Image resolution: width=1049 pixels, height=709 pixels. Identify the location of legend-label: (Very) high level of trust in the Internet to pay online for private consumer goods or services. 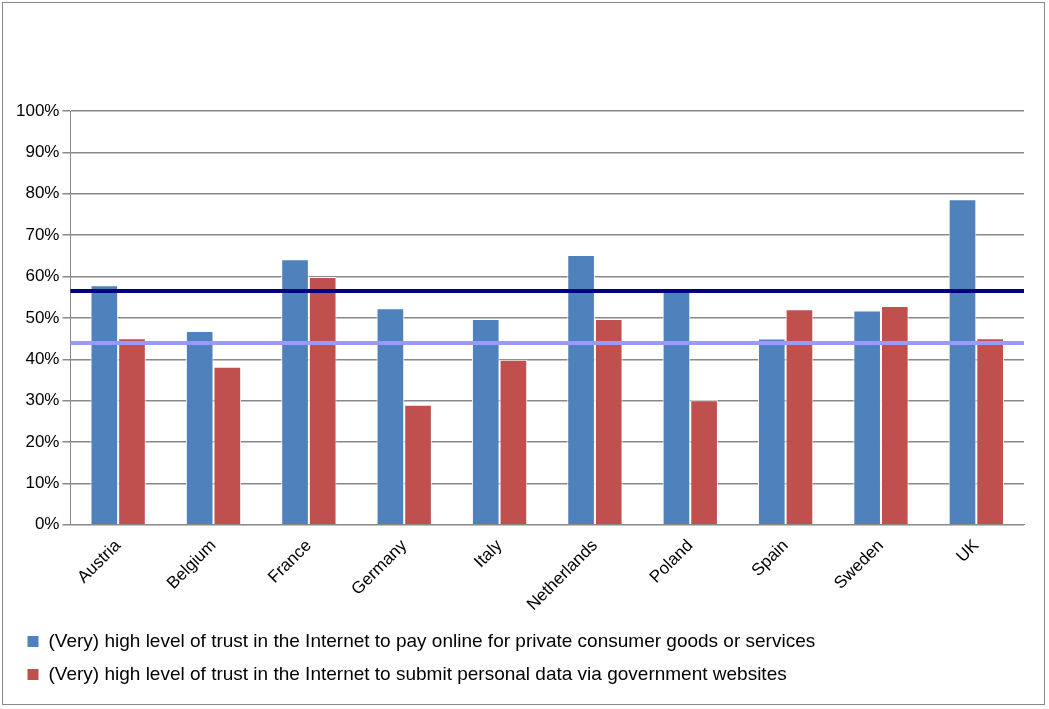
(432, 640).